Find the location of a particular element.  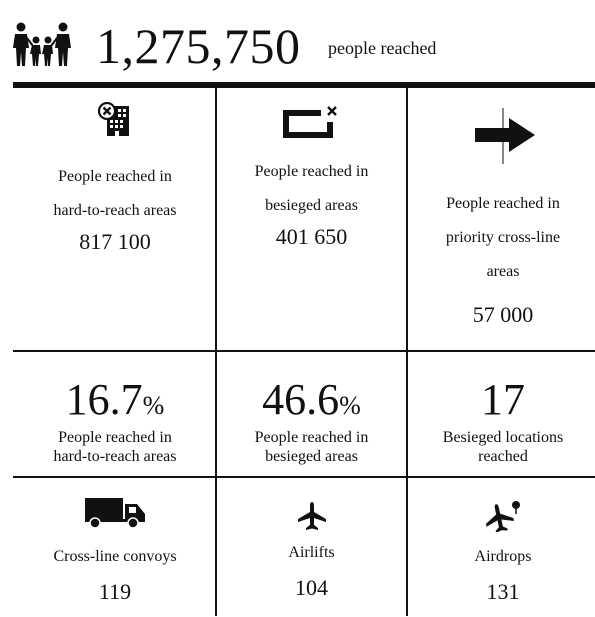

count-label-line1: Besieged locations is located at coordinates (503, 437).